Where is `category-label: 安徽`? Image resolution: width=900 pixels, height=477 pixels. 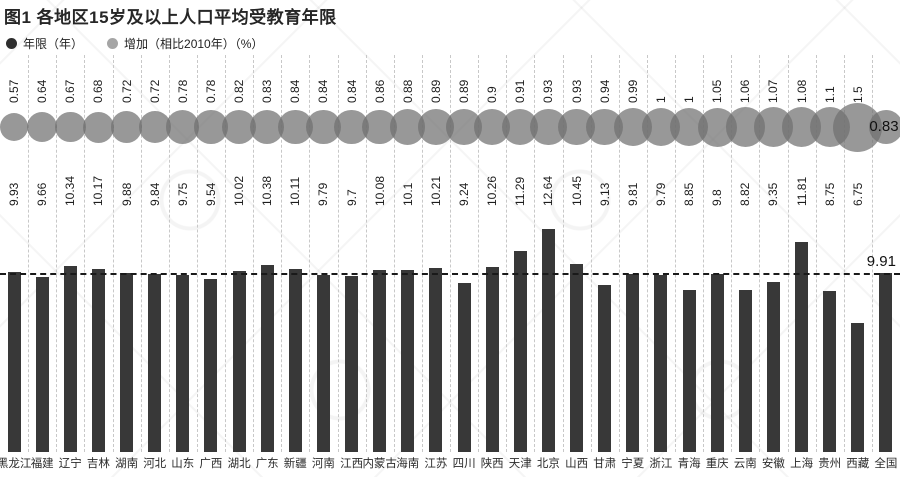 category-label: 安徽 is located at coordinates (773, 464).